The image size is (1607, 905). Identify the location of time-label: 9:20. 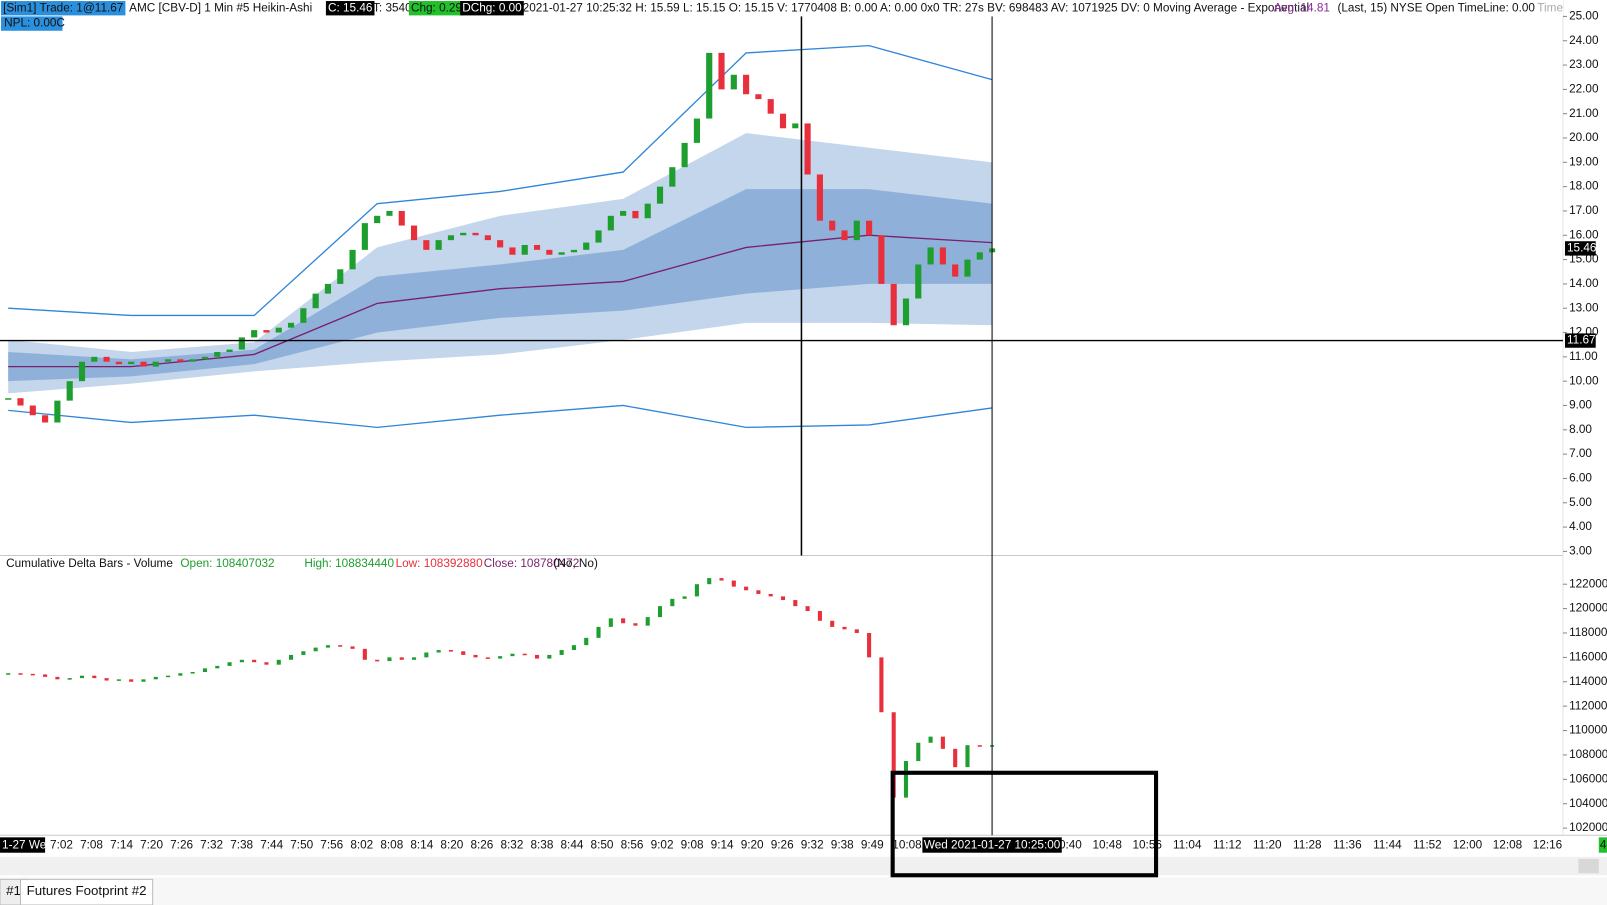
(752, 845).